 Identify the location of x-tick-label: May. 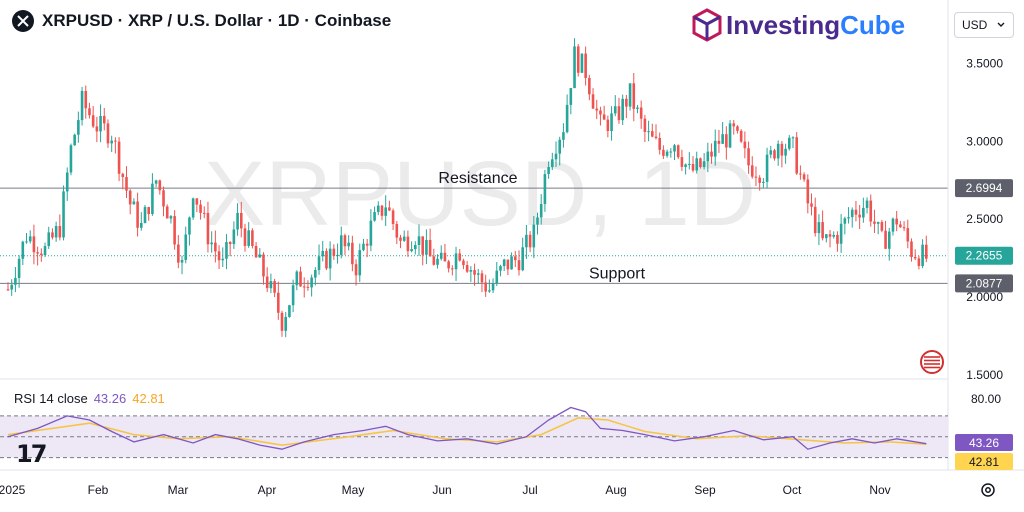
(353, 490).